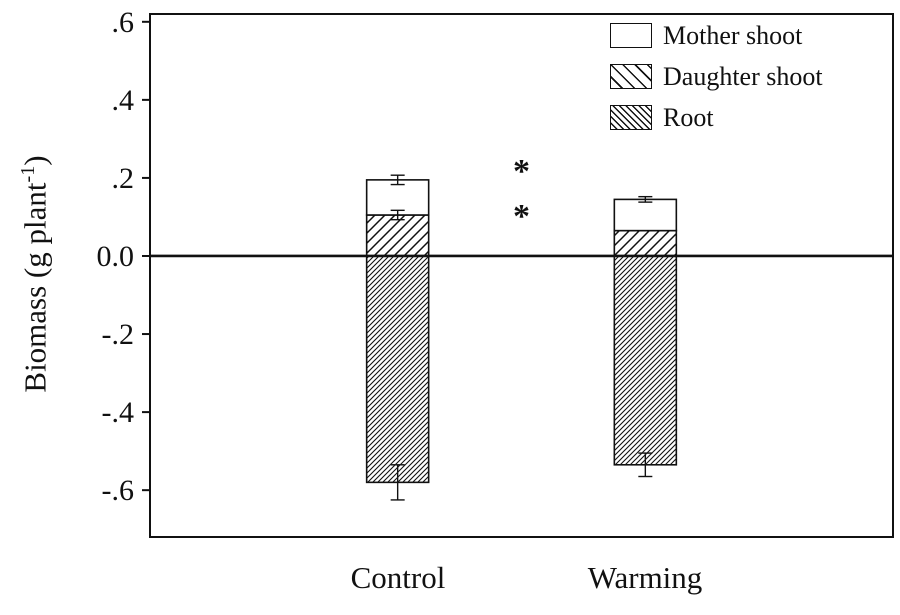  What do you see at coordinates (521, 171) in the screenshot?
I see `significance-asterisk-1: *` at bounding box center [521, 171].